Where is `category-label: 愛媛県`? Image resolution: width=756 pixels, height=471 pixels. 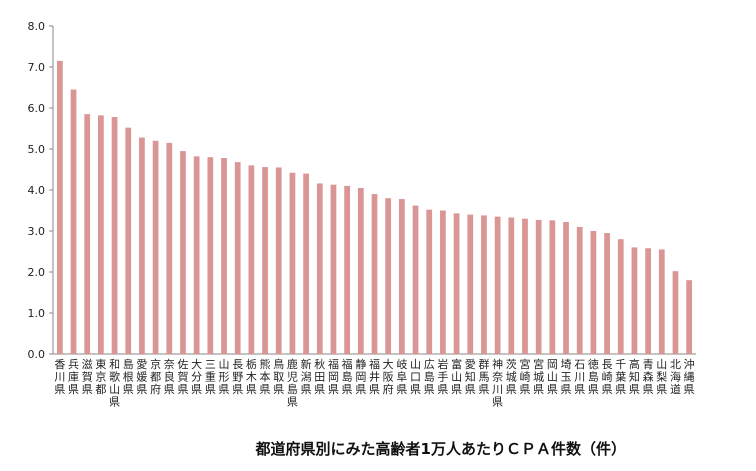 category-label: 愛媛県 is located at coordinates (141, 377).